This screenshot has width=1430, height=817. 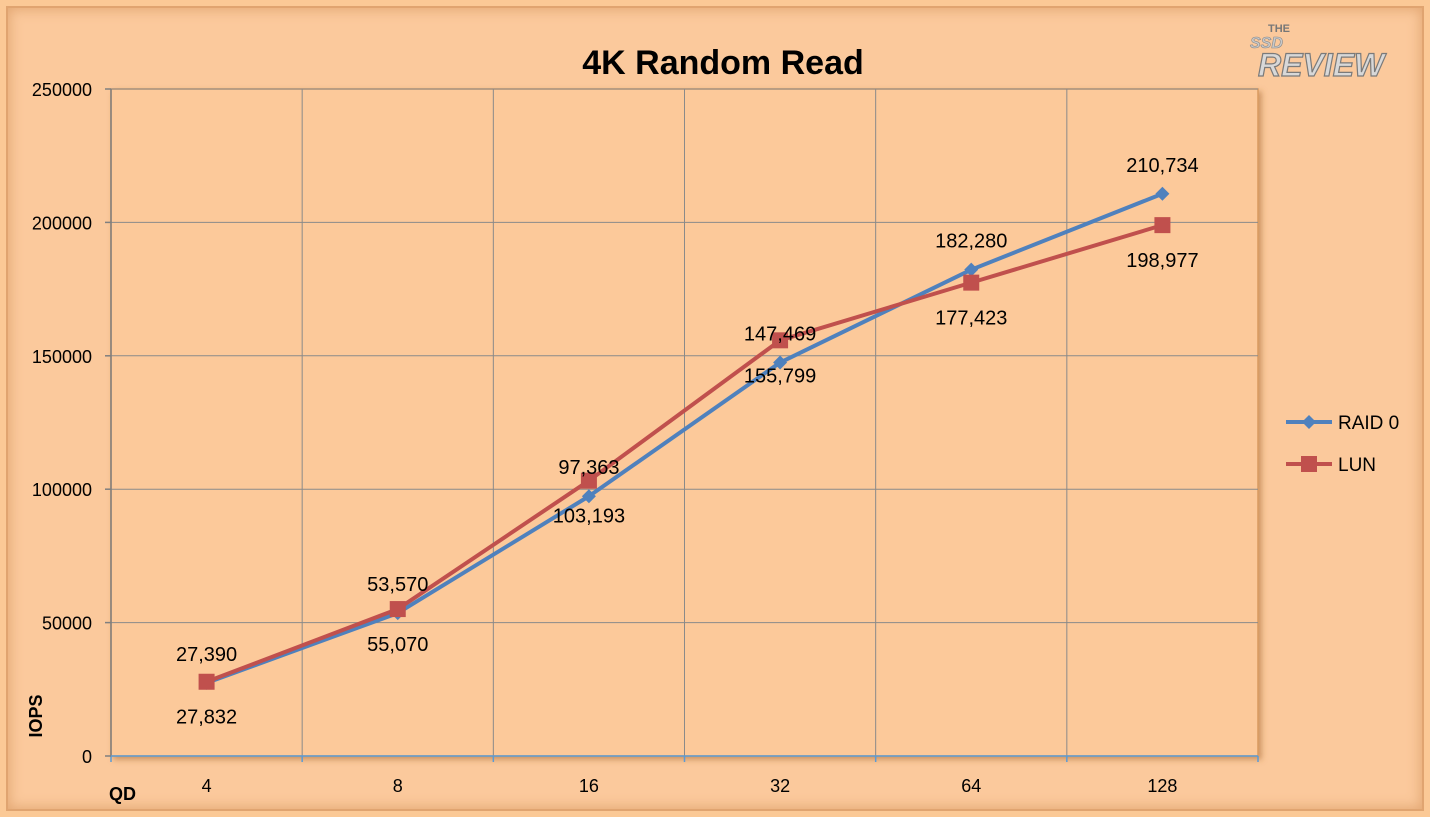 What do you see at coordinates (1322, 65) in the screenshot?
I see `logo-review-text: REVIEW` at bounding box center [1322, 65].